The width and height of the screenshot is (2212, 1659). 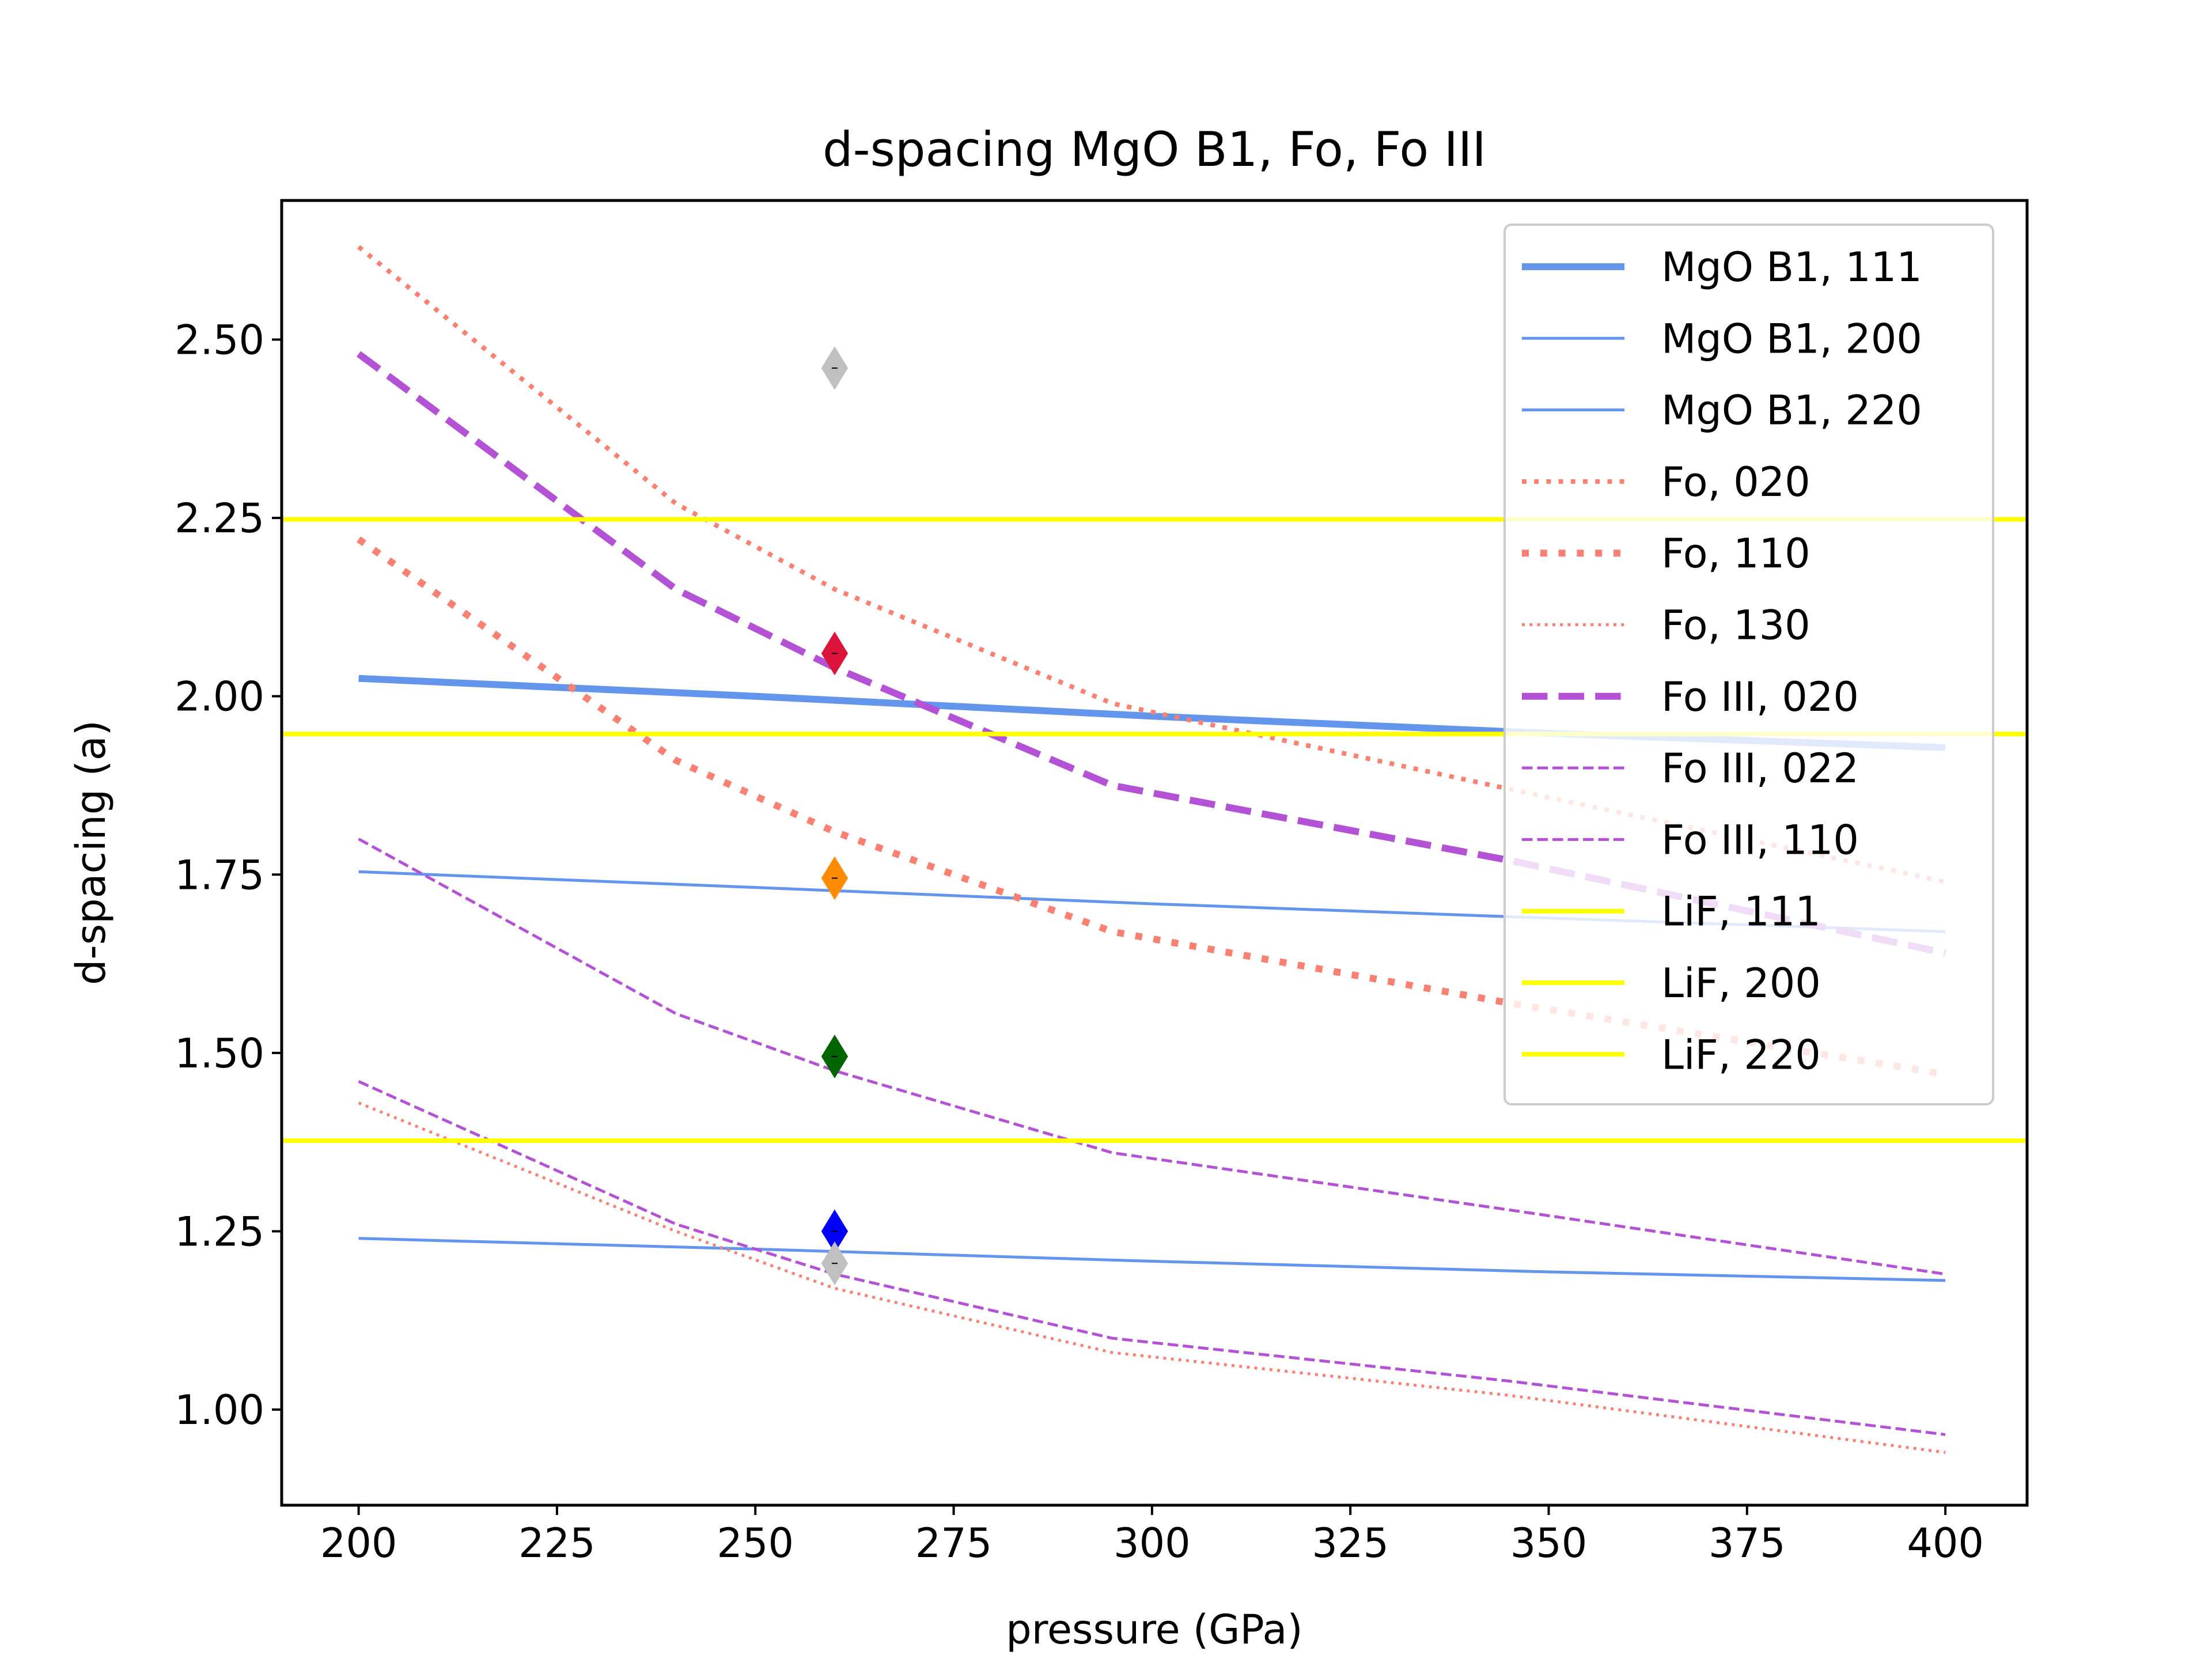 What do you see at coordinates (219, 875) in the screenshot?
I see `y-tick-label: 1.75` at bounding box center [219, 875].